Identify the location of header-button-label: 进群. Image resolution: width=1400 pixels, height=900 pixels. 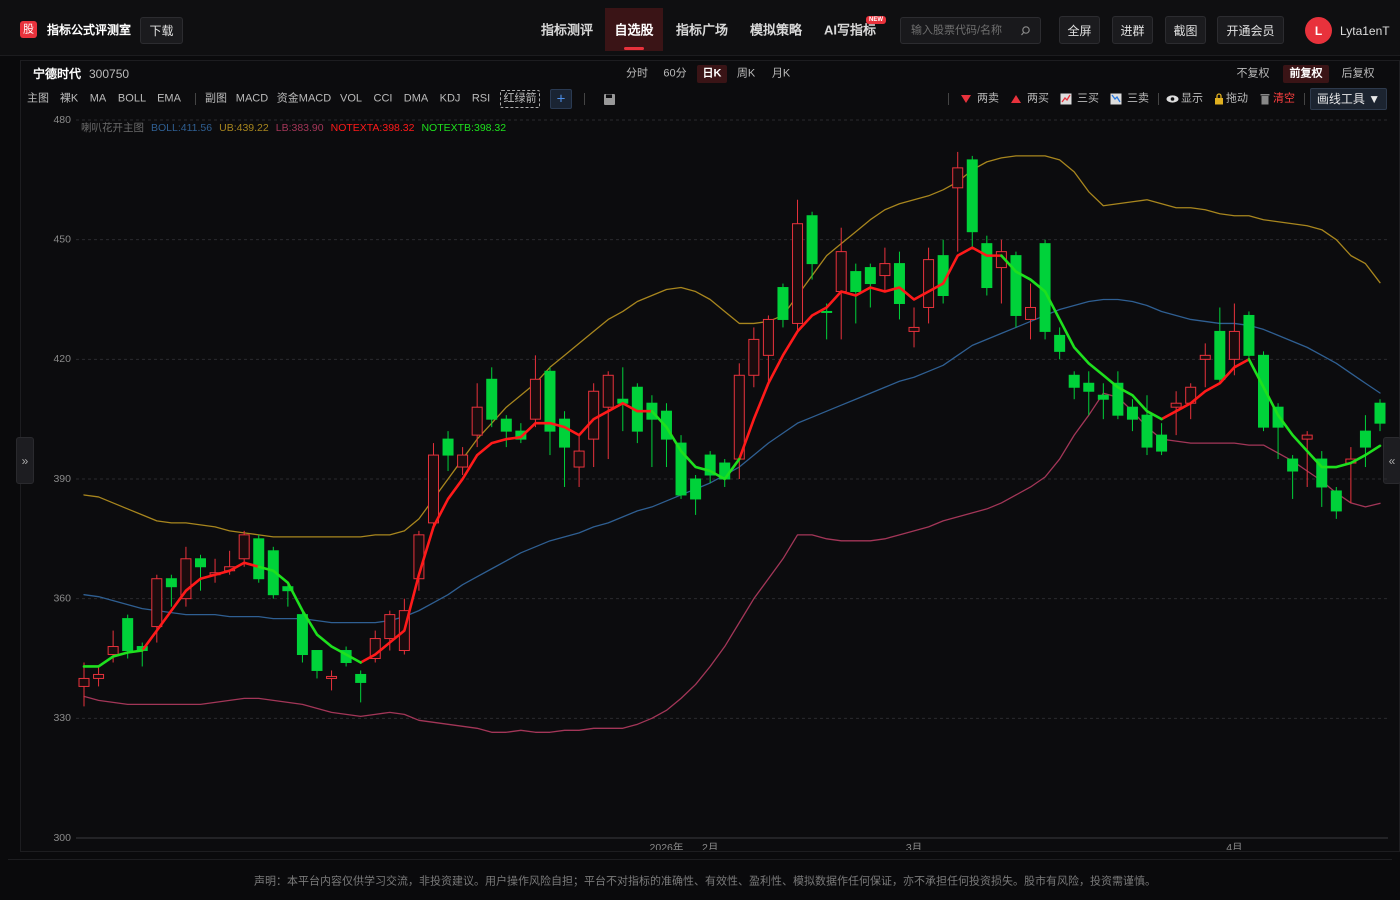
(1132, 30).